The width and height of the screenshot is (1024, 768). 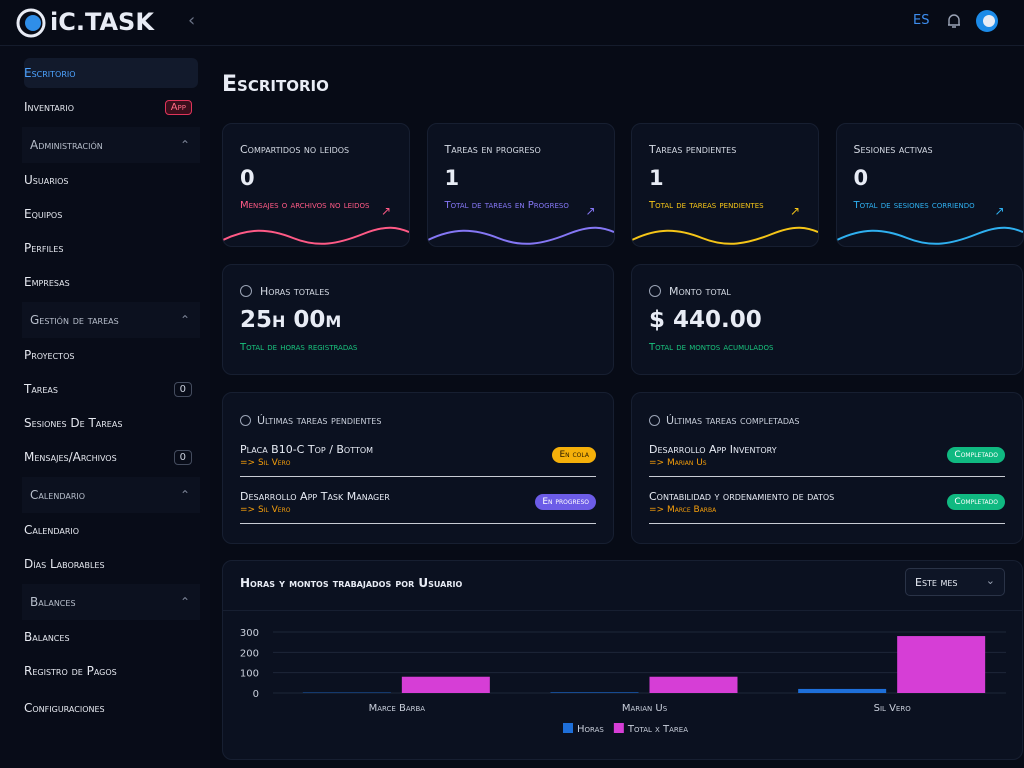 What do you see at coordinates (49, 355) in the screenshot?
I see `nav-label: Proyectos` at bounding box center [49, 355].